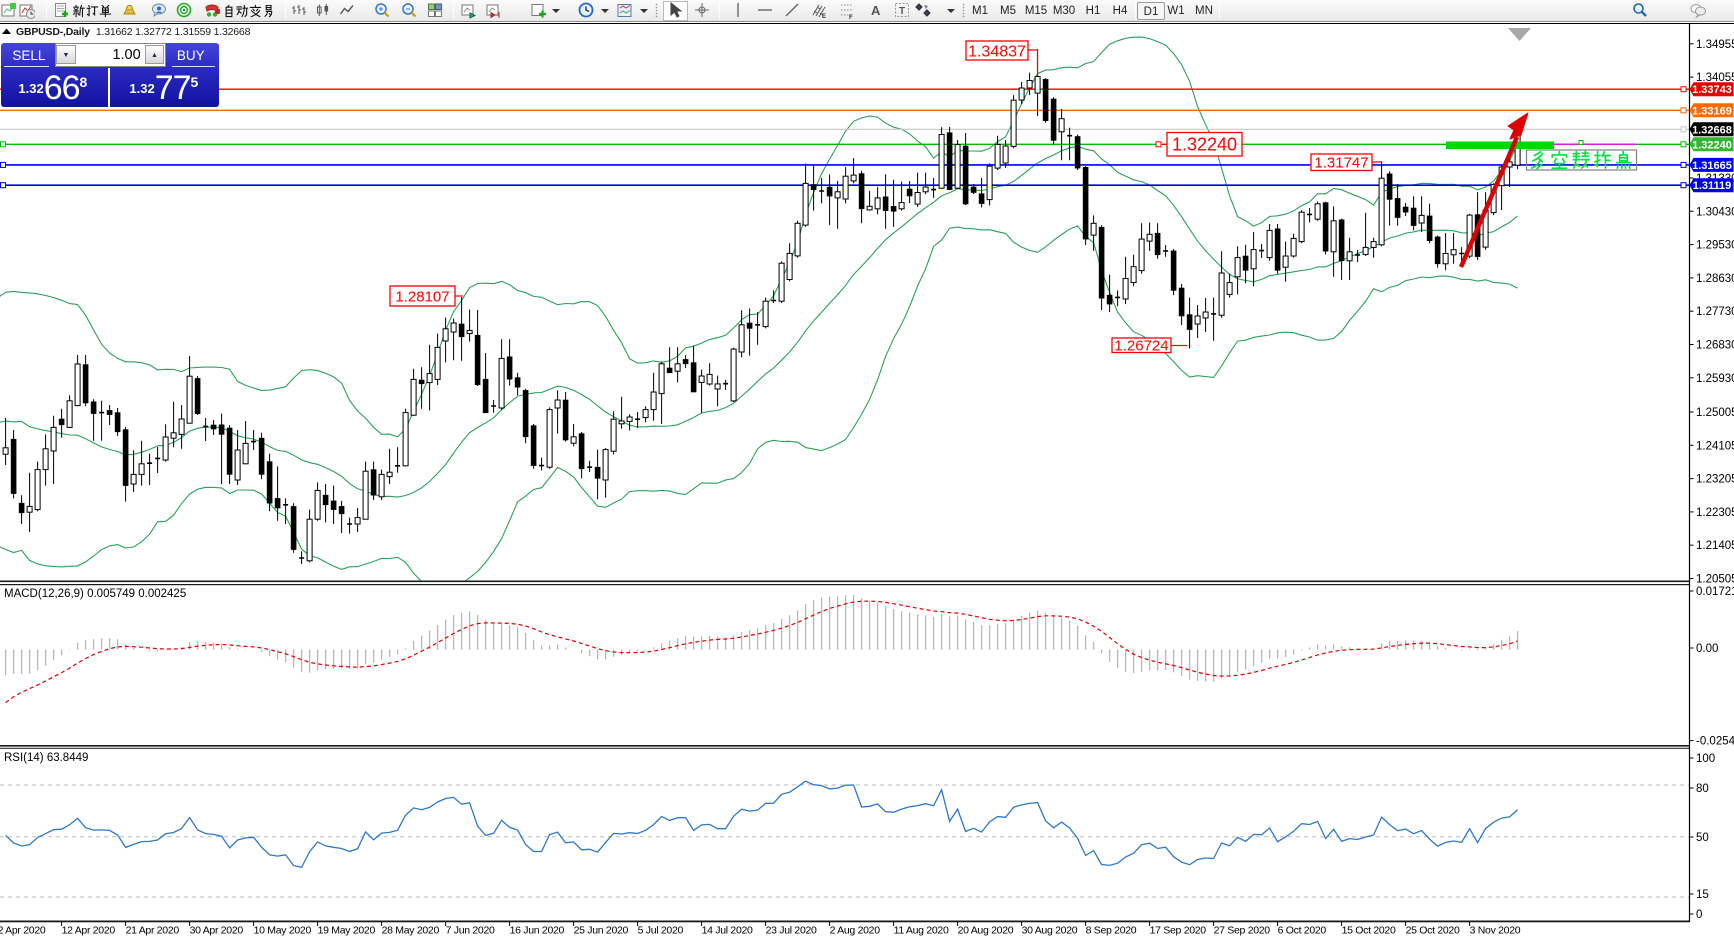  I want to click on svg-text: 1.26830, so click(1715, 346).